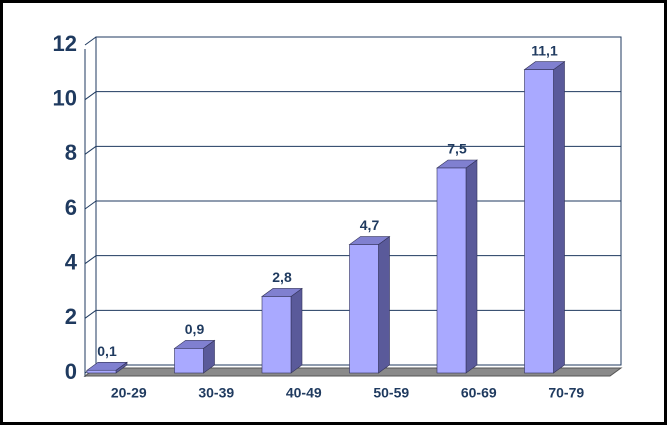  What do you see at coordinates (479, 393) in the screenshot?
I see `x-tick-label: 60-69` at bounding box center [479, 393].